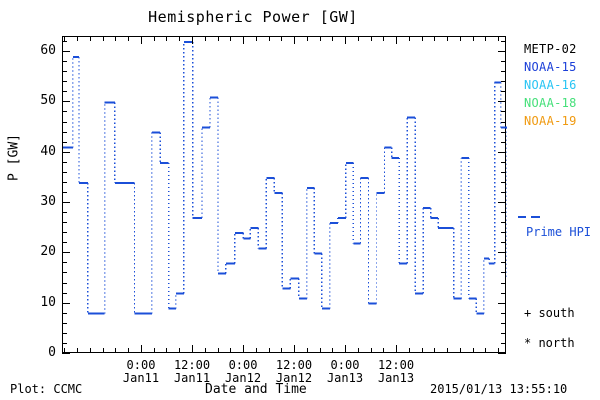  I want to click on legend-item-metp-02: METP-02, so click(550, 49).